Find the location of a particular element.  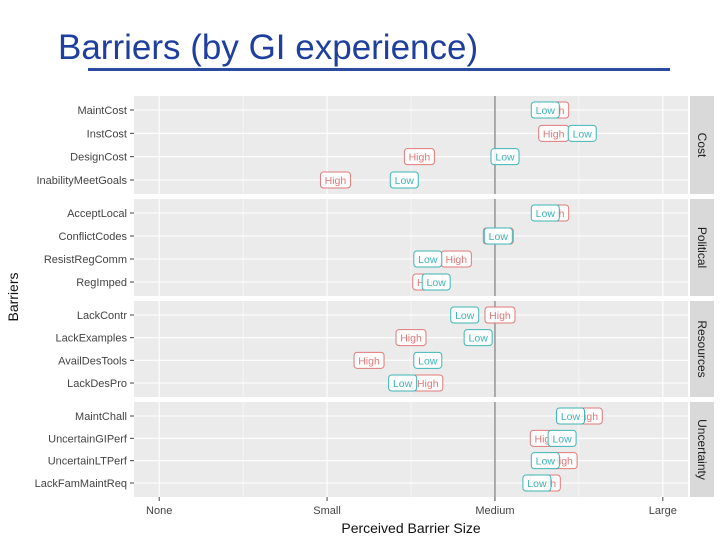

barrier-label: UncertainGIPerf is located at coordinates (88, 439).